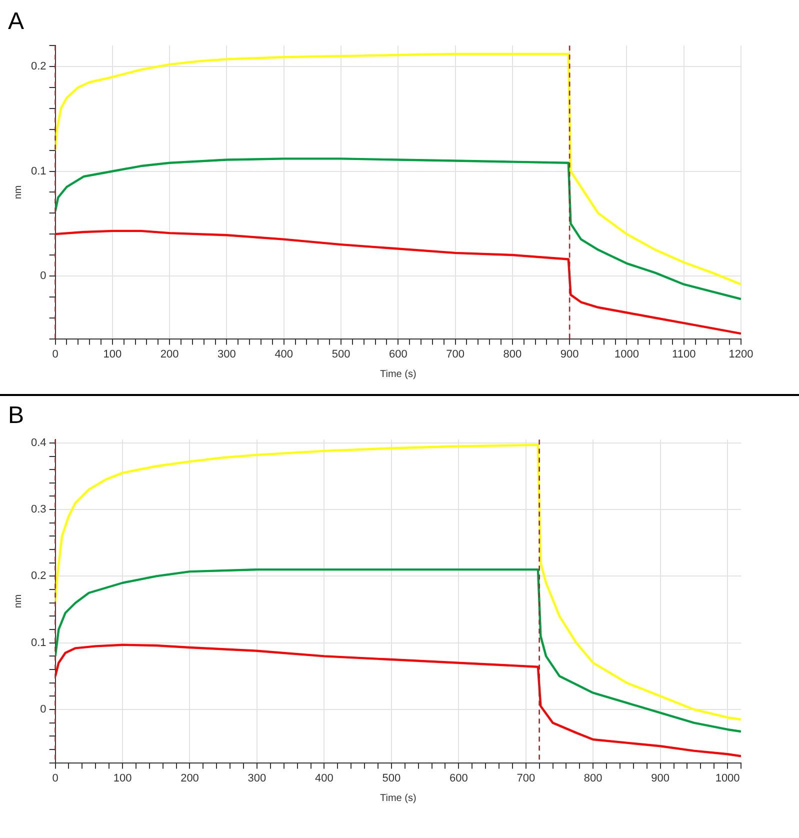  What do you see at coordinates (17, 22) in the screenshot?
I see `chart-title: A` at bounding box center [17, 22].